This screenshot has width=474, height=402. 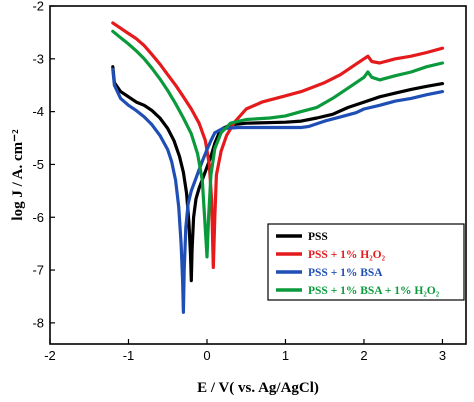 What do you see at coordinates (18, 175) in the screenshot?
I see `y-axis-title: log J / A. cm⁻²` at bounding box center [18, 175].